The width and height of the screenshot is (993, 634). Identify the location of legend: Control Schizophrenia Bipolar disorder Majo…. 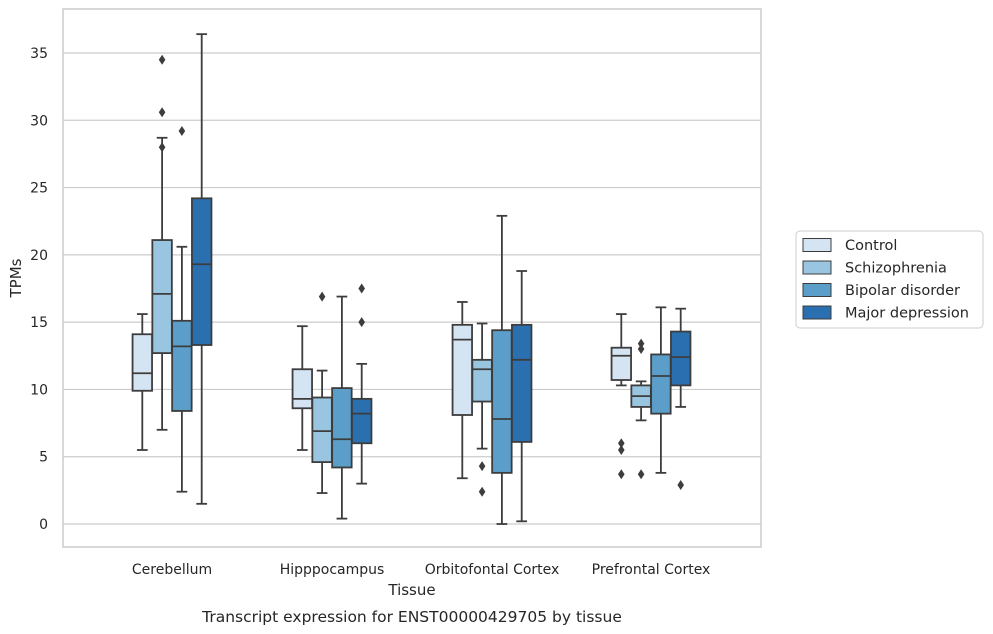
(889, 279).